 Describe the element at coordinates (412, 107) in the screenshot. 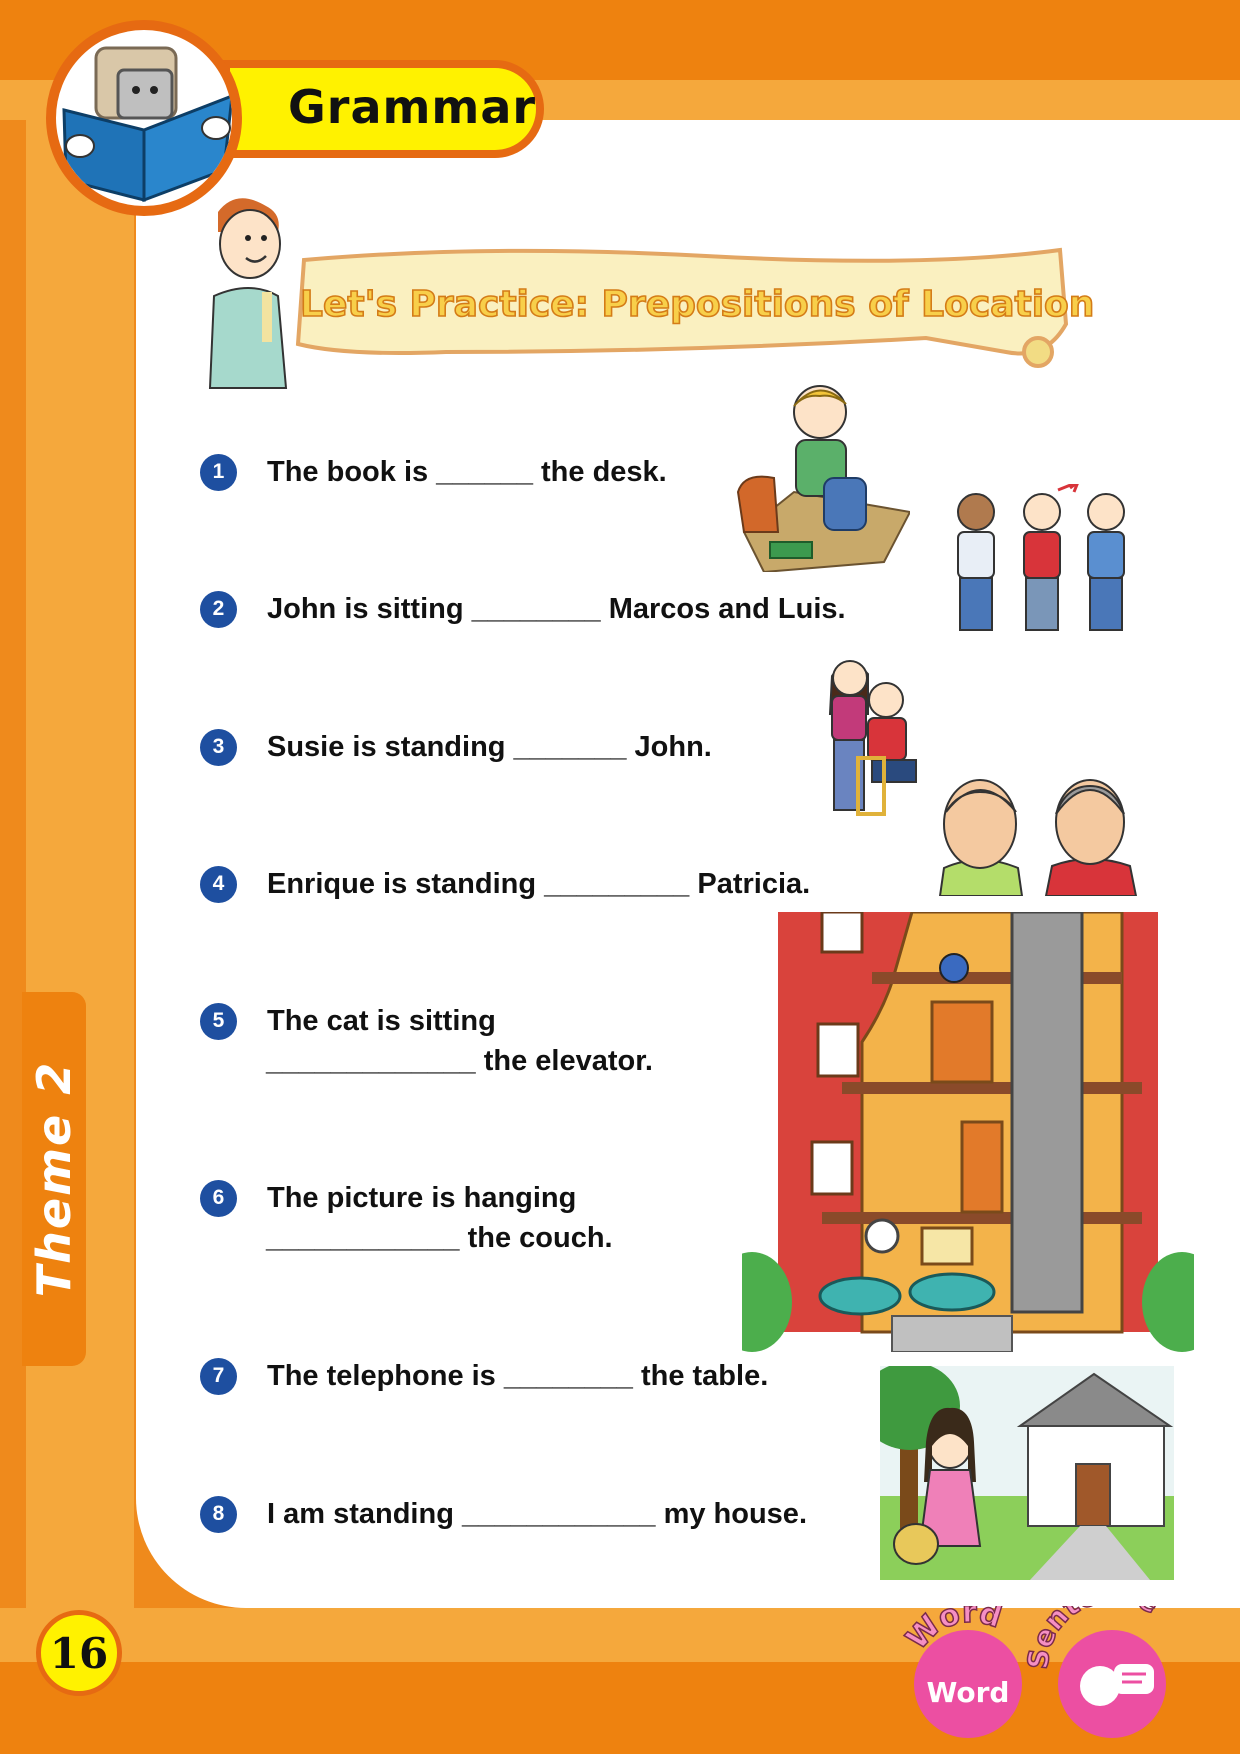

I see `section-title: Grammar` at that location.